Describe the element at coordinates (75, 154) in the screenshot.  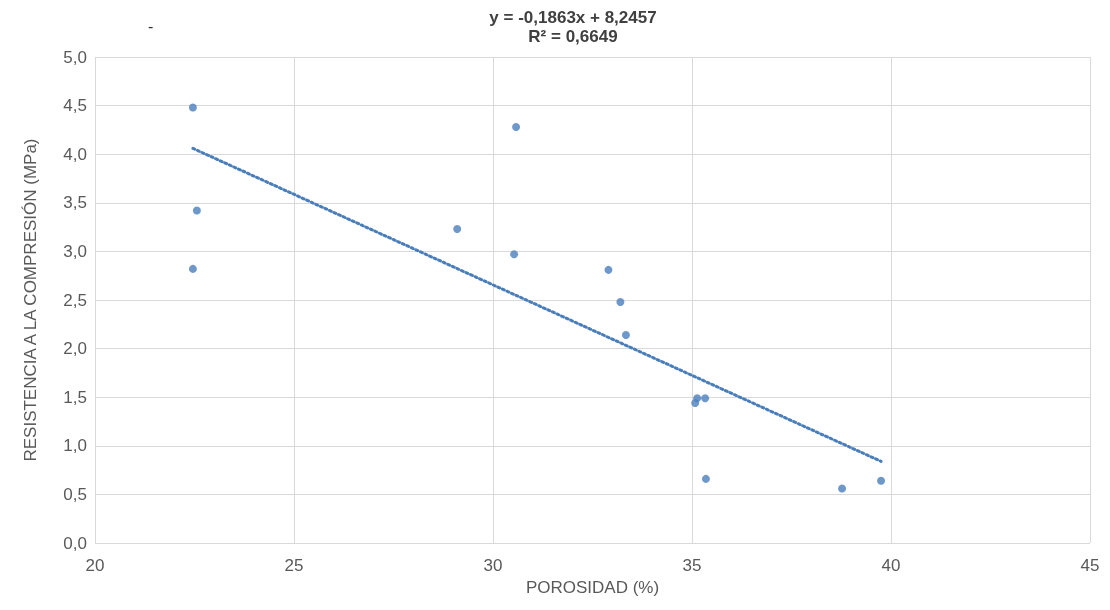
I see `y-tick-label: 4,0` at that location.